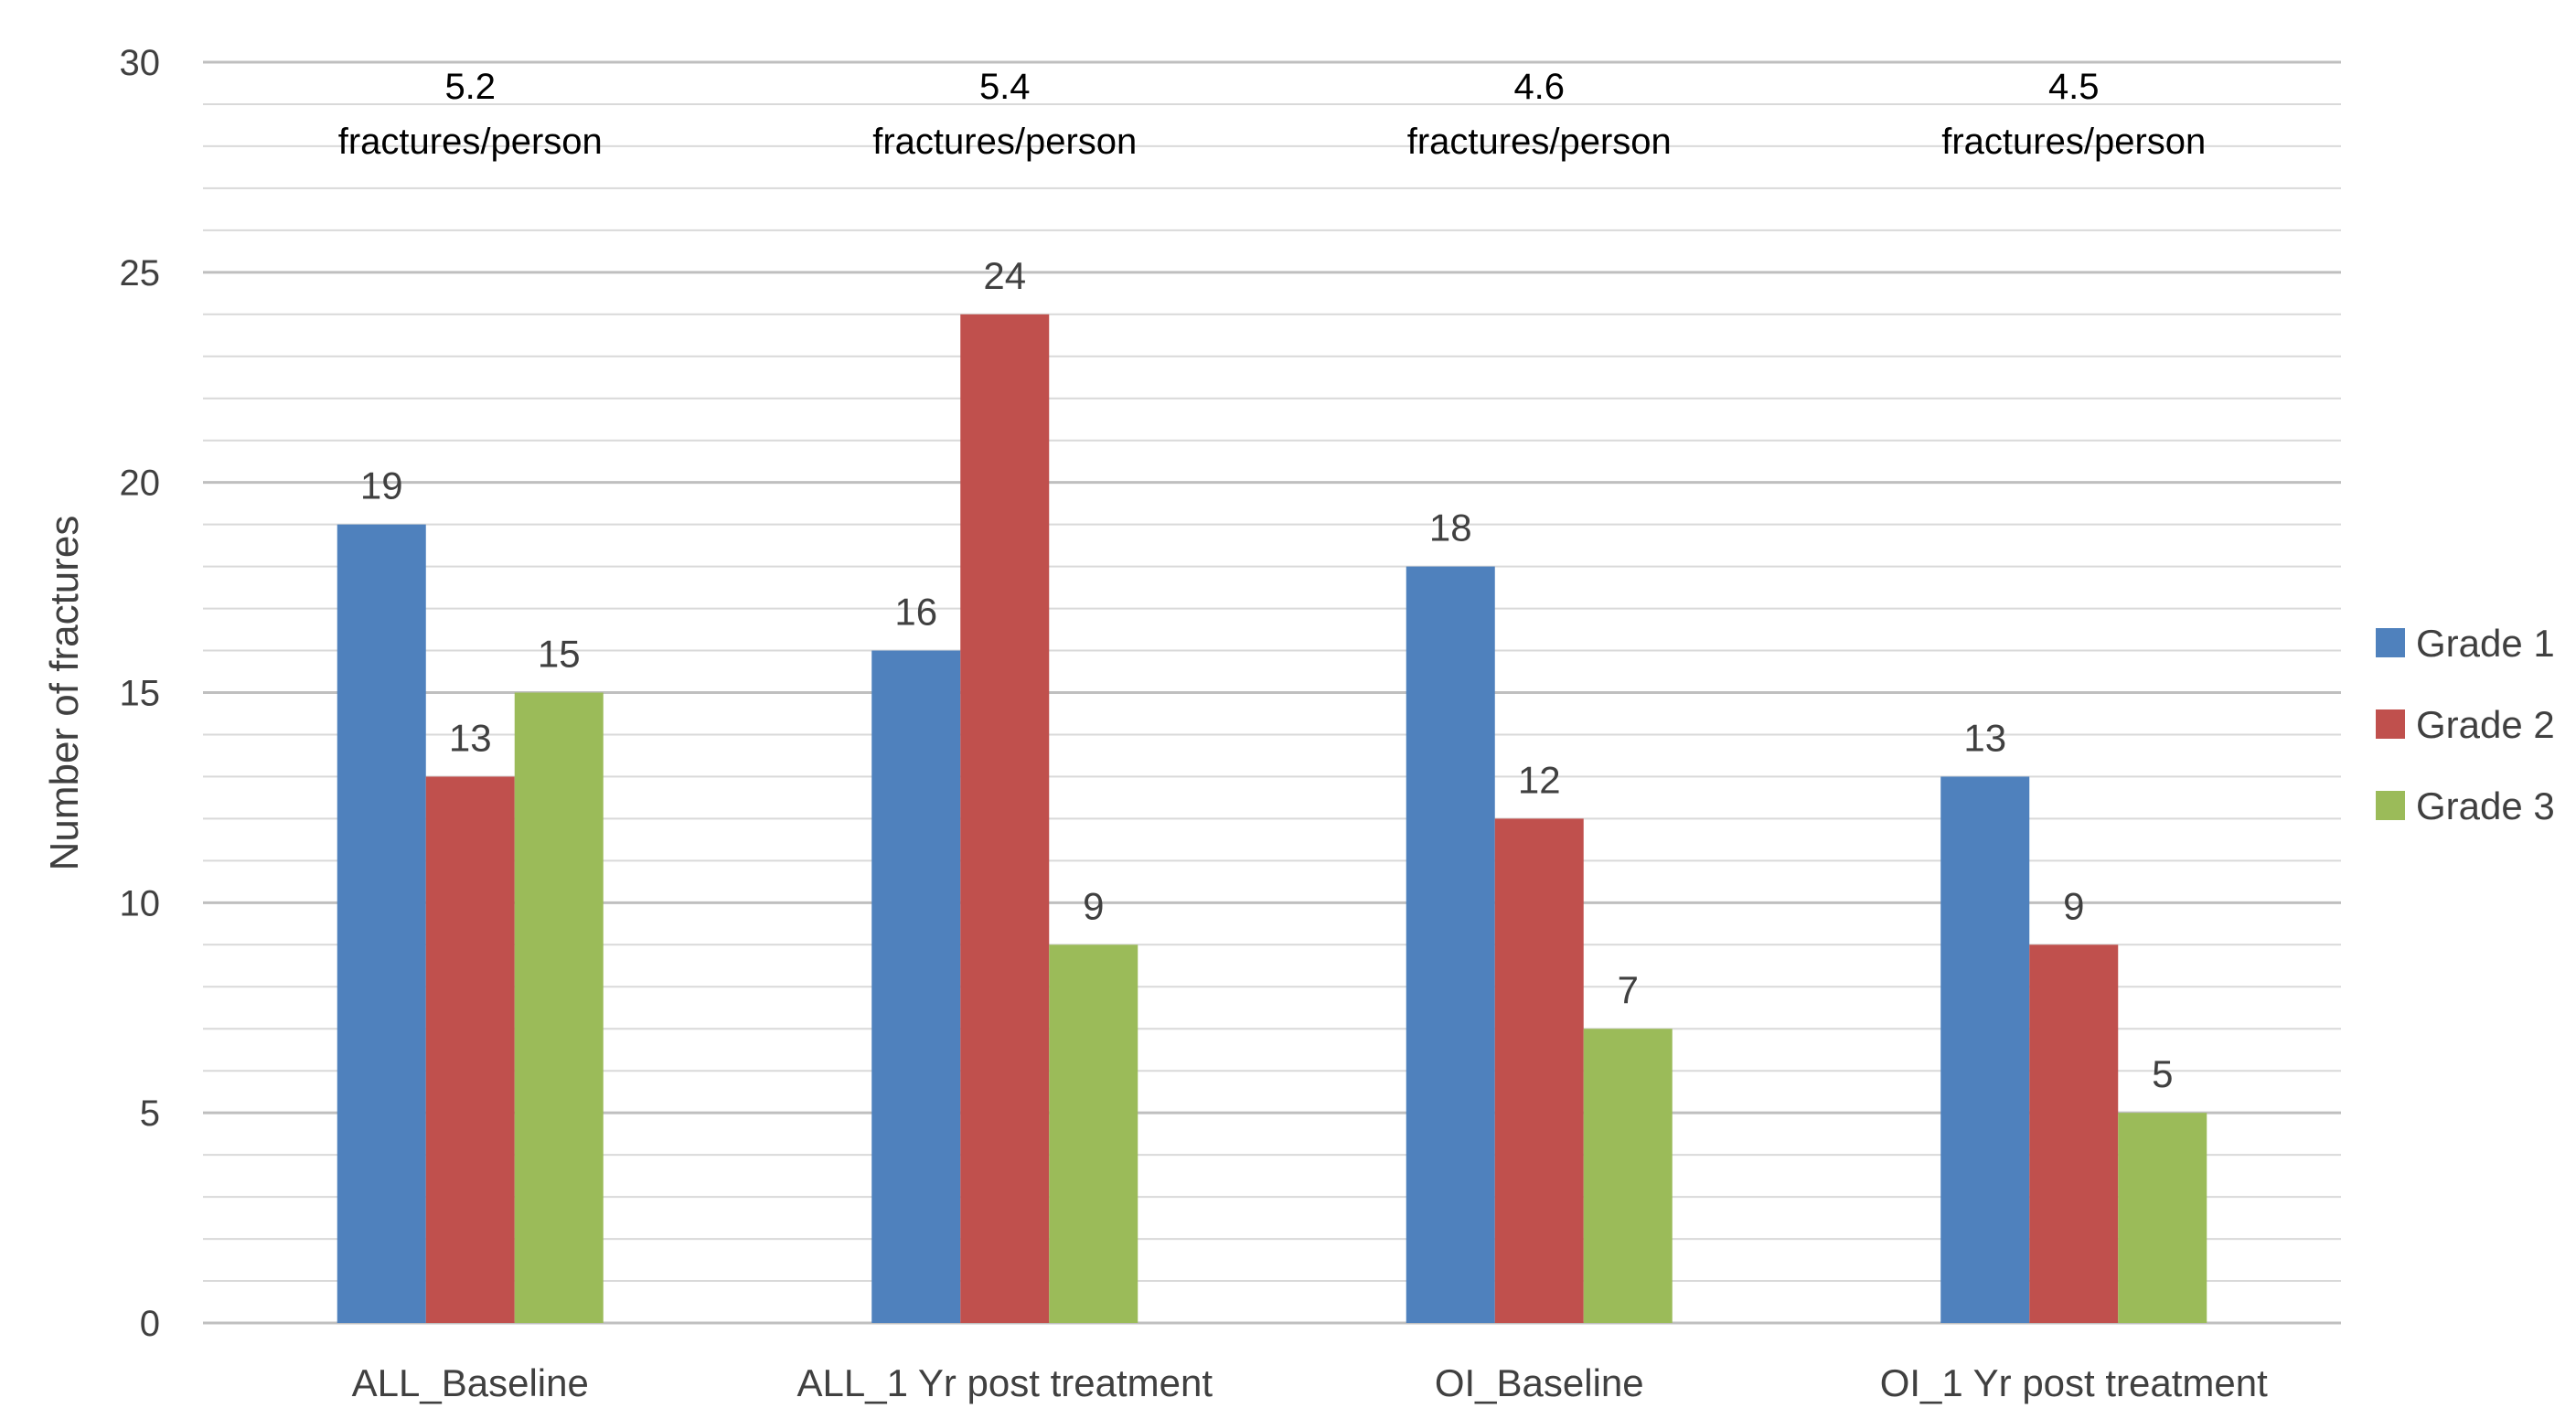 The height and width of the screenshot is (1408, 2576). I want to click on y-axis-ticks: 0 5 10 15 20 25 30, so click(140, 693).